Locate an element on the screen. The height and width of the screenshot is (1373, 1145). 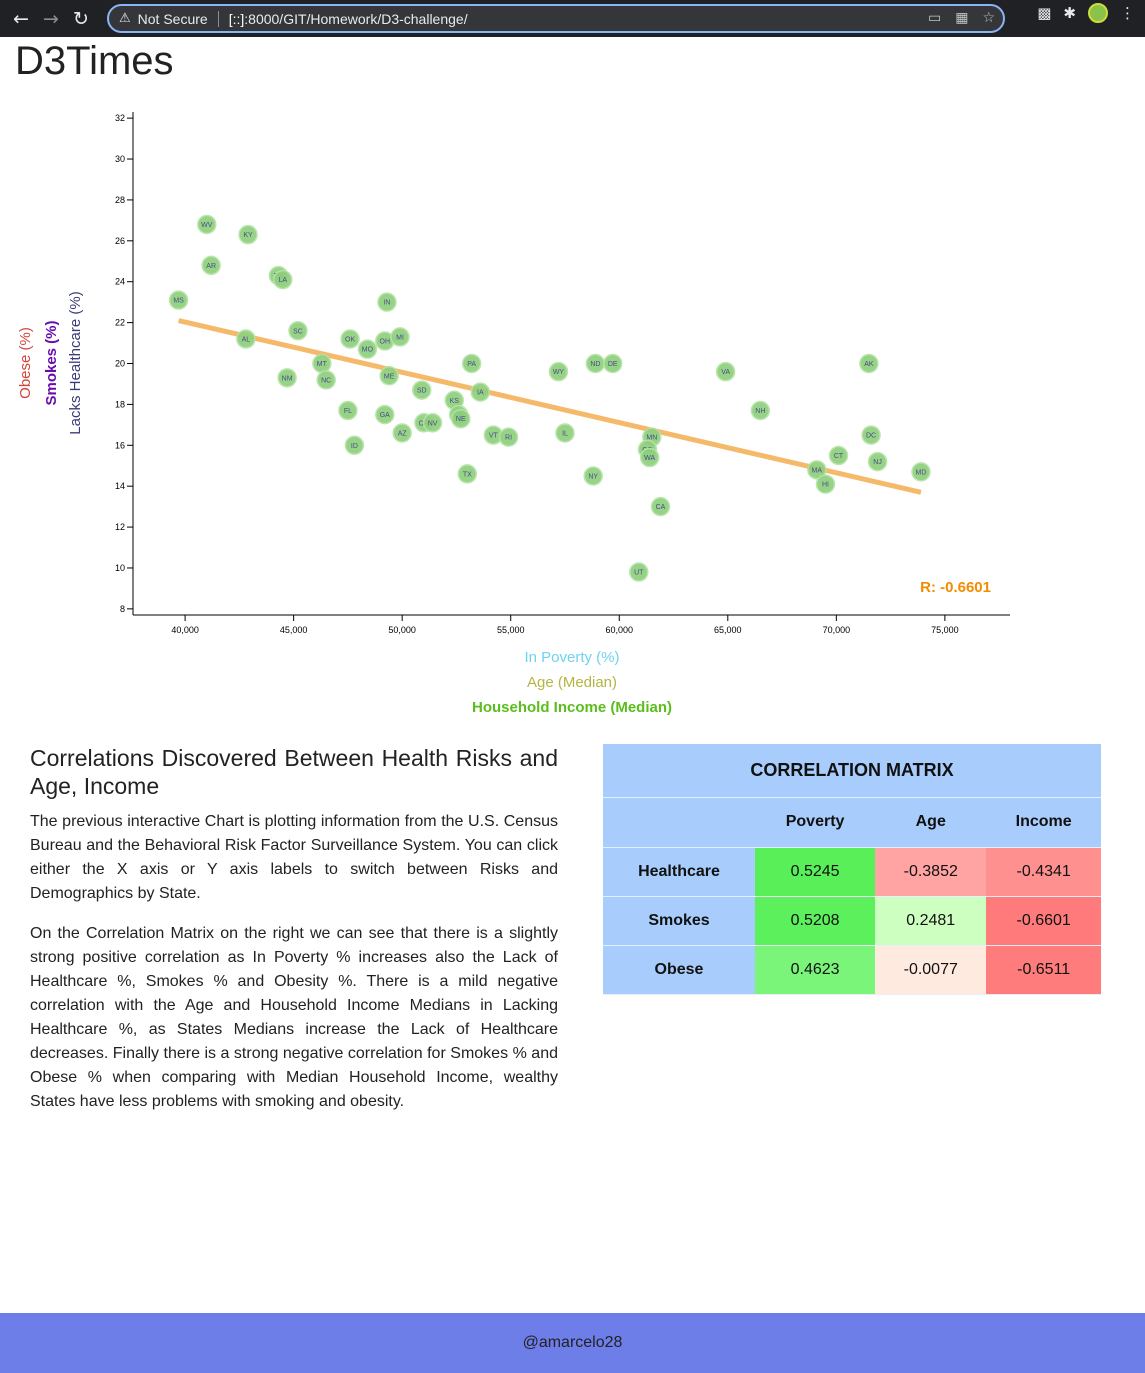
url-text: [::]:8000/GIT/Homework/D3-challenge/ is located at coordinates (348, 18).